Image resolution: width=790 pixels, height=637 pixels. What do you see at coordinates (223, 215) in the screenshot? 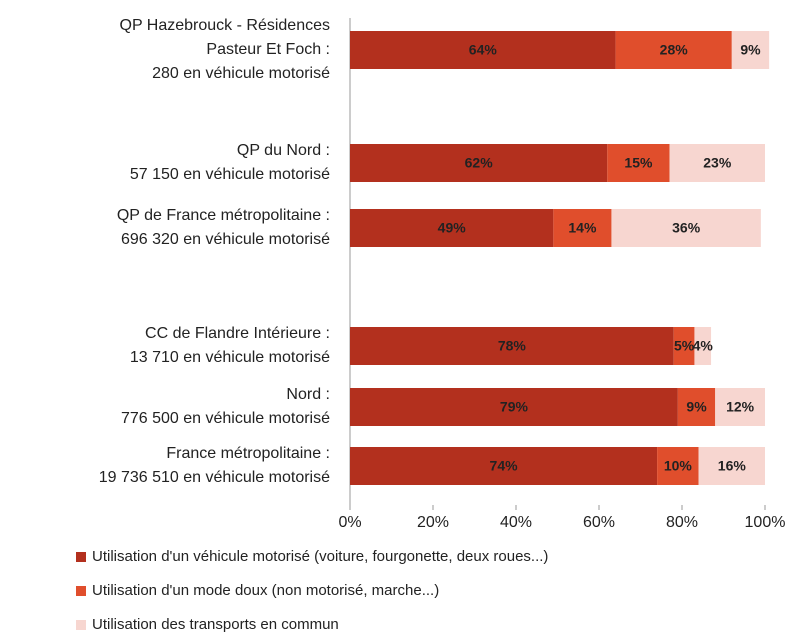
I see `y-tick-label: QP de France métropolitaine :` at bounding box center [223, 215].